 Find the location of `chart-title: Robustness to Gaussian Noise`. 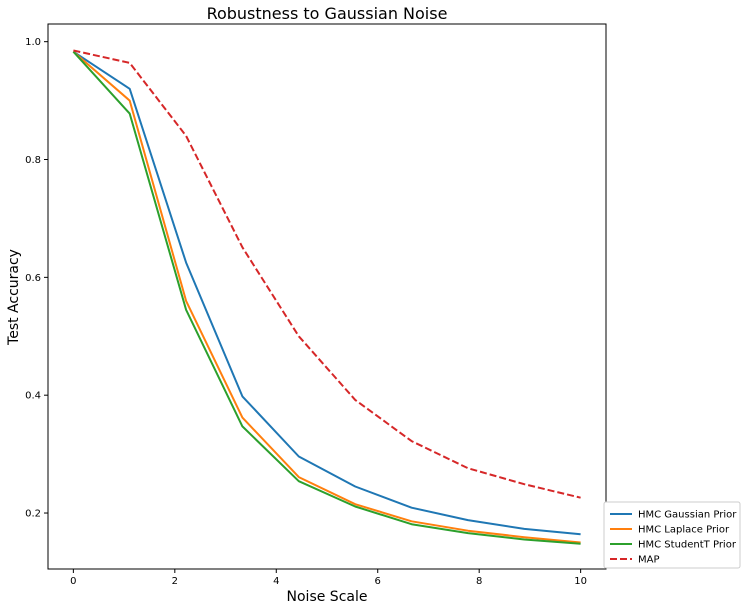

chart-title: Robustness to Gaussian Noise is located at coordinates (327, 13).